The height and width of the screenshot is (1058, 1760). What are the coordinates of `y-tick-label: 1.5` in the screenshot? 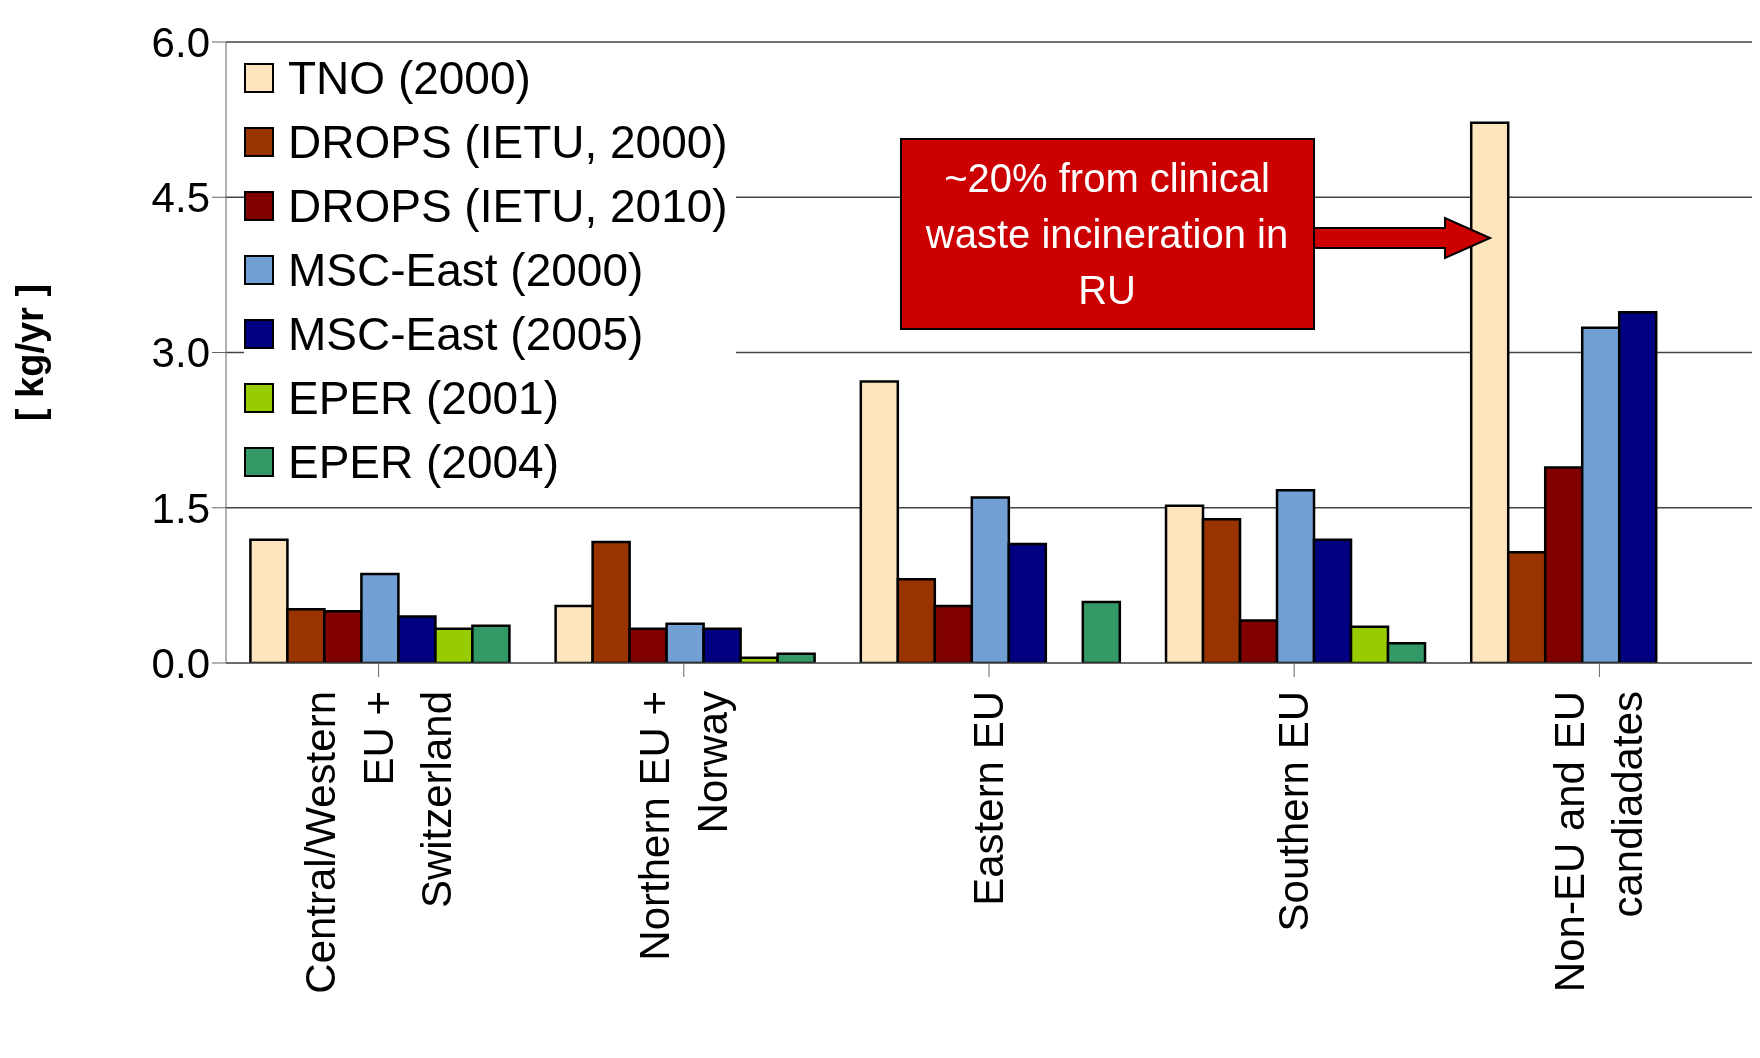 It's located at (180, 508).